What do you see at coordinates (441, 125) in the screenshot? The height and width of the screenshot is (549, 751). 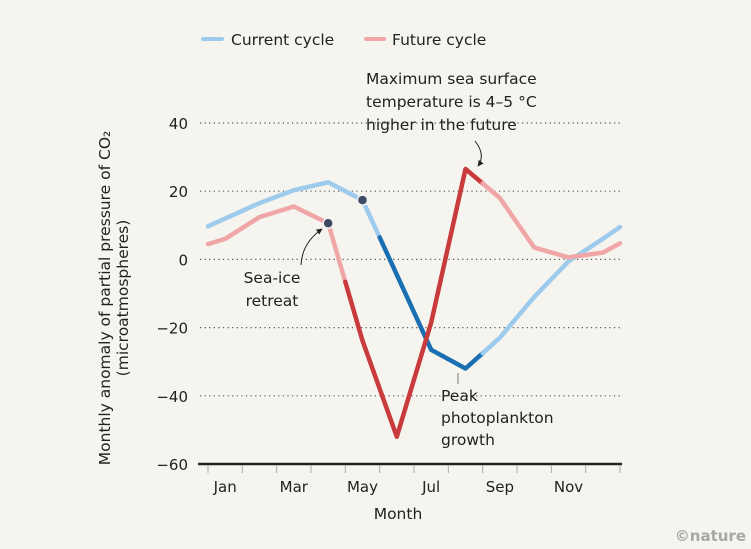 I see `annotation-sst-line: higher in the future` at bounding box center [441, 125].